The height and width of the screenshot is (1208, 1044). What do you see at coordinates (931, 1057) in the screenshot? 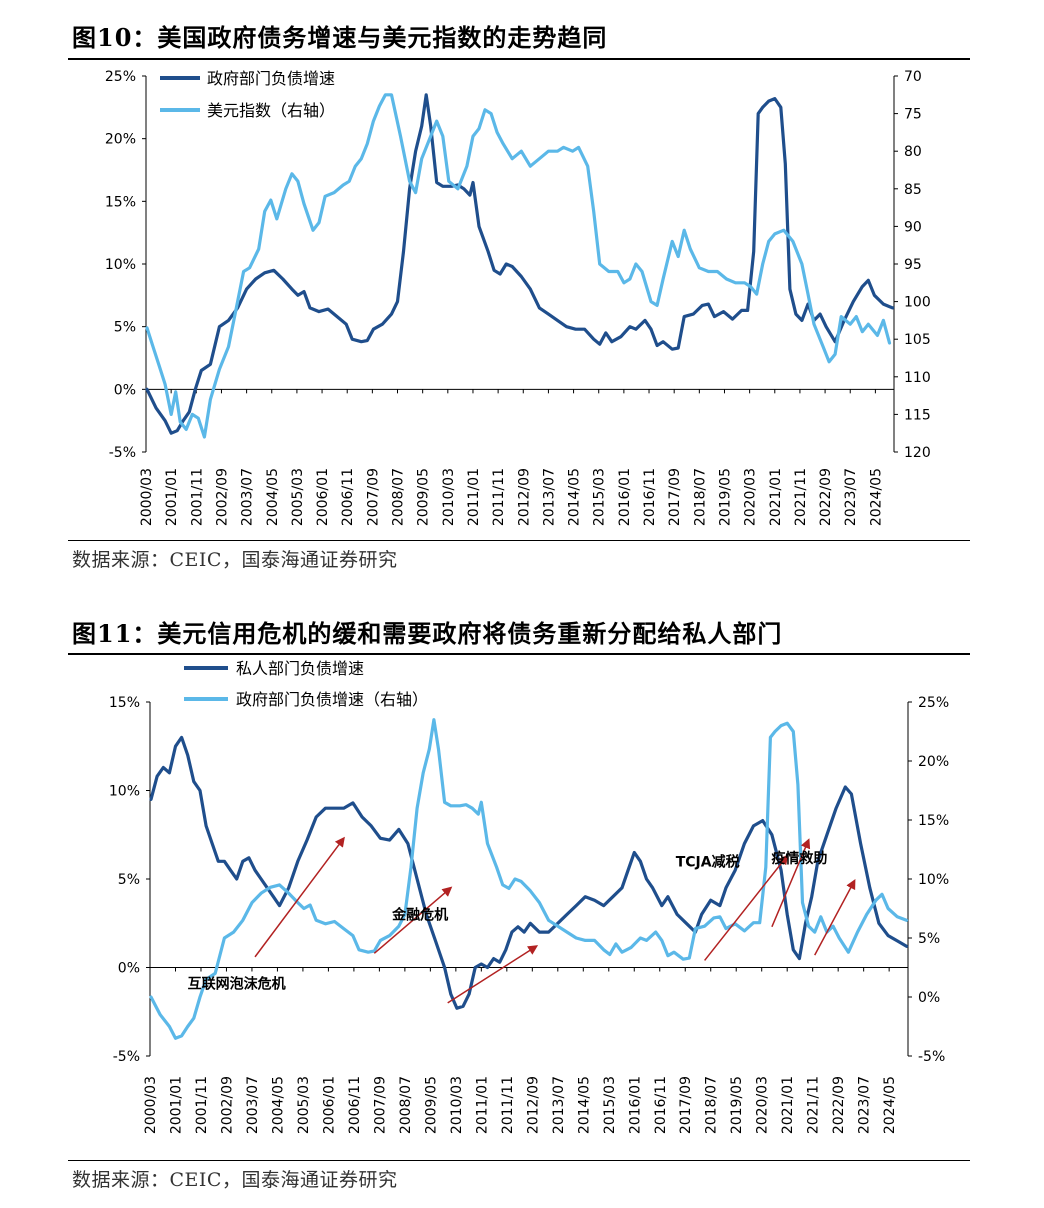
I see `y-right-tick-label: -5%` at bounding box center [931, 1057].